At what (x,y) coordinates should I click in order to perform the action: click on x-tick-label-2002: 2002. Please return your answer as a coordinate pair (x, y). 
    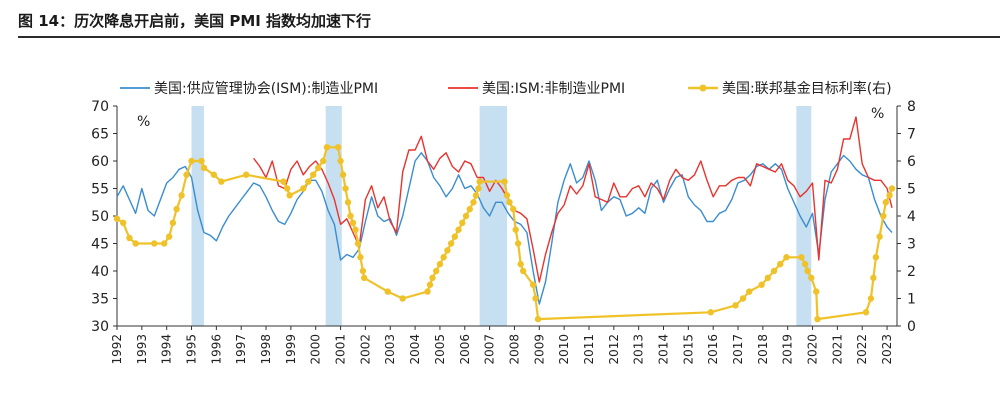
    Looking at the image, I should click on (365, 349).